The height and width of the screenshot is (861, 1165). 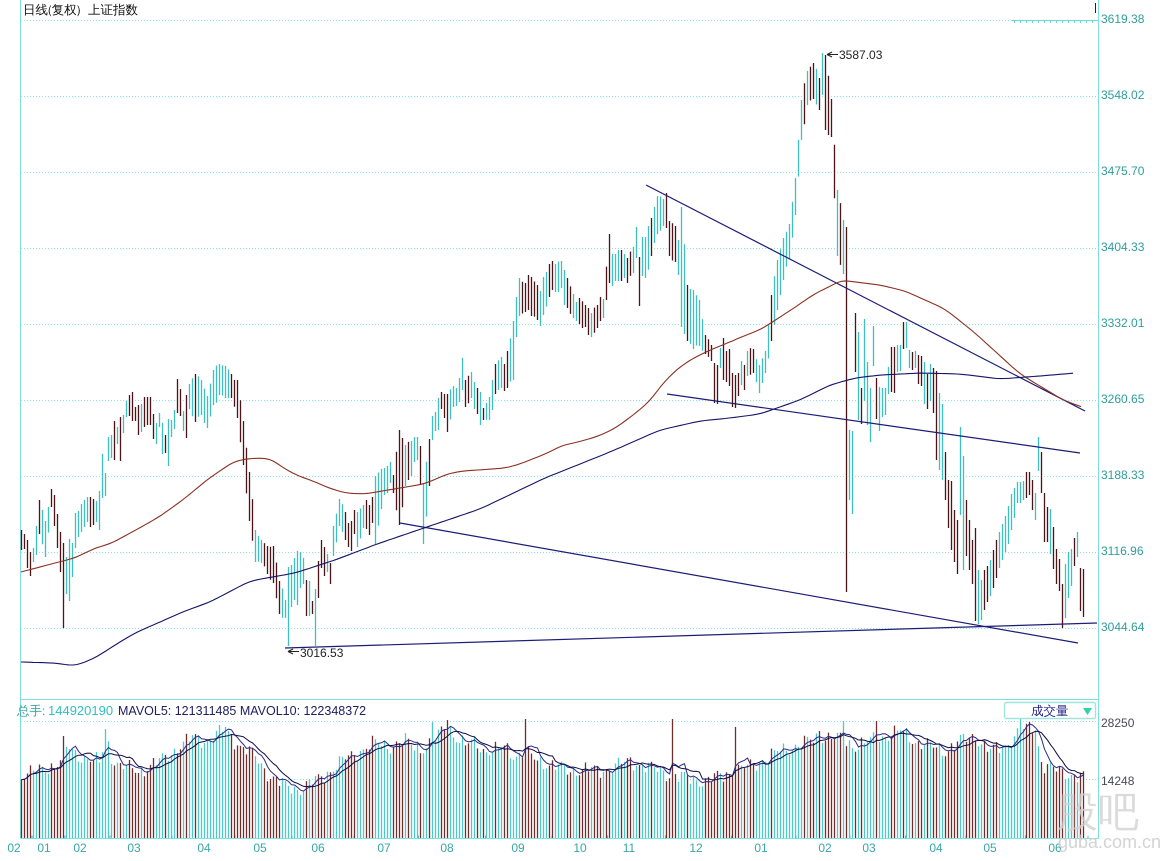 What do you see at coordinates (861, 55) in the screenshot?
I see `svg-text: 3587.03` at bounding box center [861, 55].